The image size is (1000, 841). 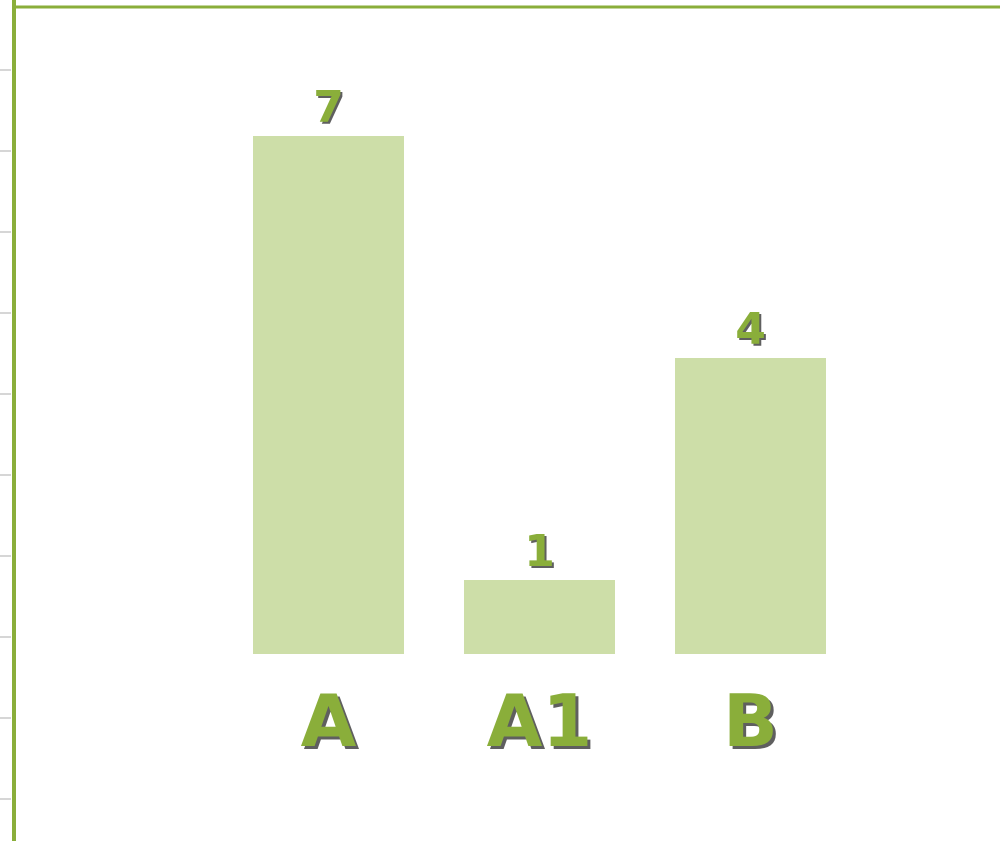 What do you see at coordinates (543, 724) in the screenshot?
I see `category-label-shadow-a1: A1` at bounding box center [543, 724].